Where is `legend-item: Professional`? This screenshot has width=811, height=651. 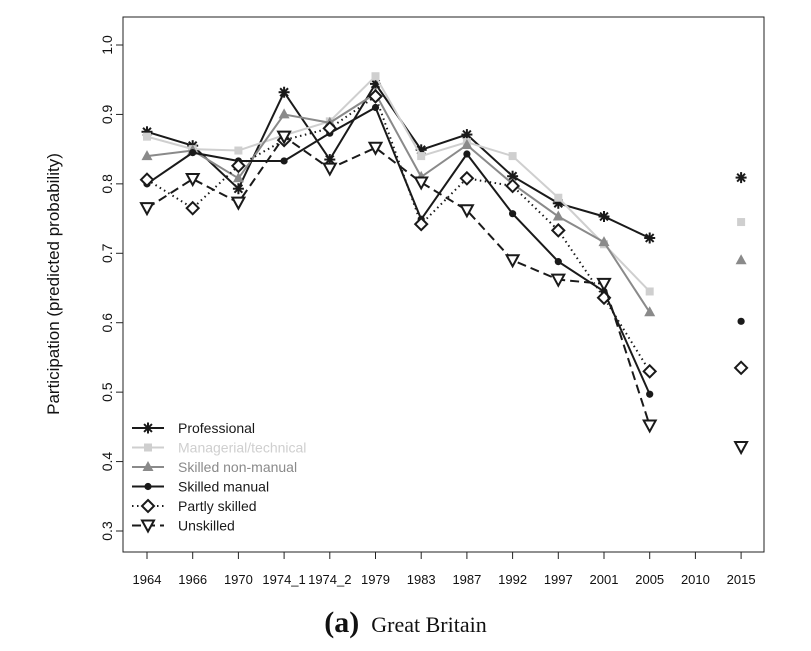 legend-item: Professional is located at coordinates (193, 428).